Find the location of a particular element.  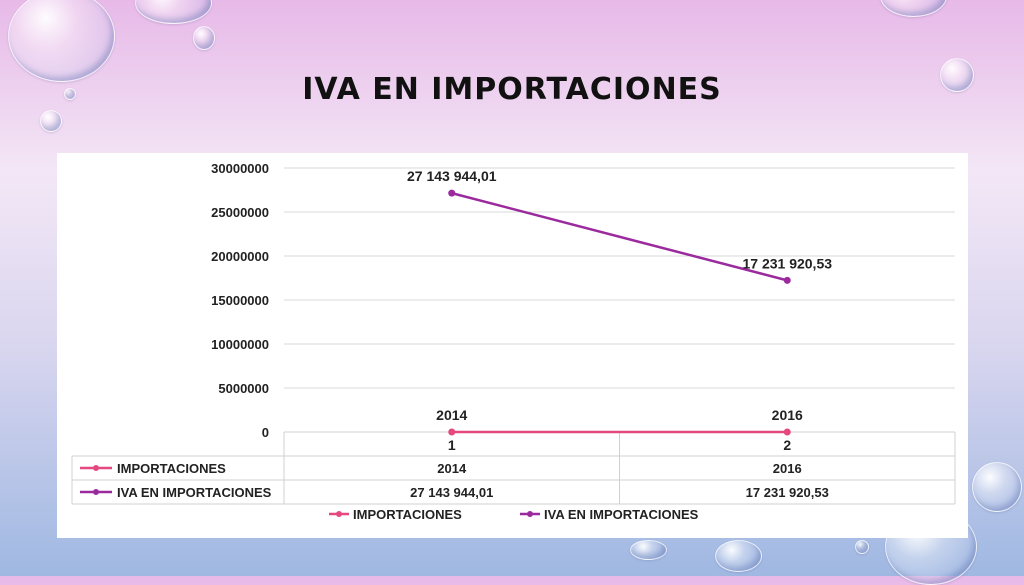

data-label: 27 143 944,01 is located at coordinates (452, 176).